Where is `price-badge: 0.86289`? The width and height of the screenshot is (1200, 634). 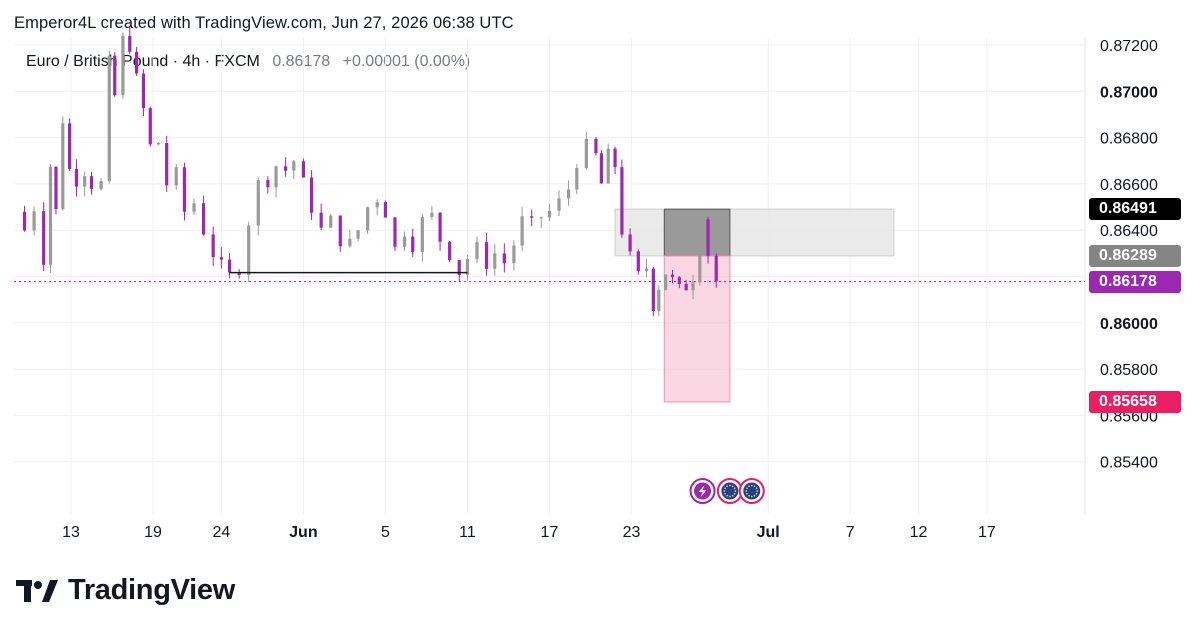 price-badge: 0.86289 is located at coordinates (1135, 255).